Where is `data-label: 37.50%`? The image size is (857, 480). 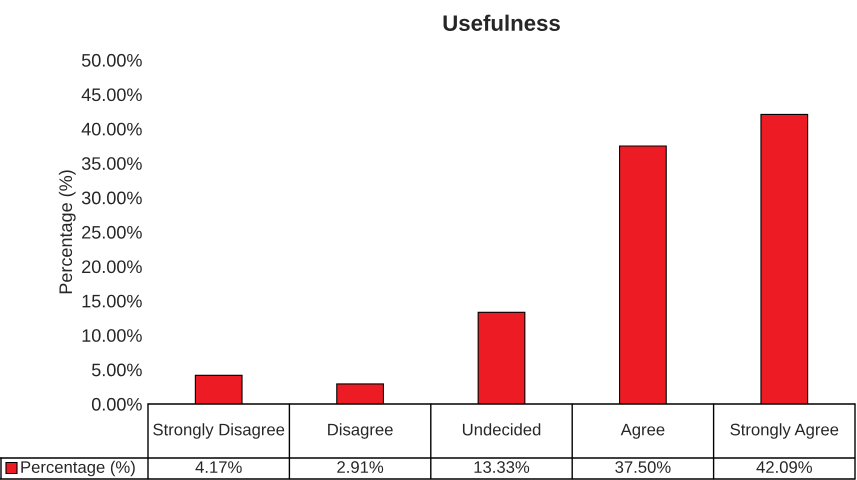
data-label: 37.50% is located at coordinates (643, 467).